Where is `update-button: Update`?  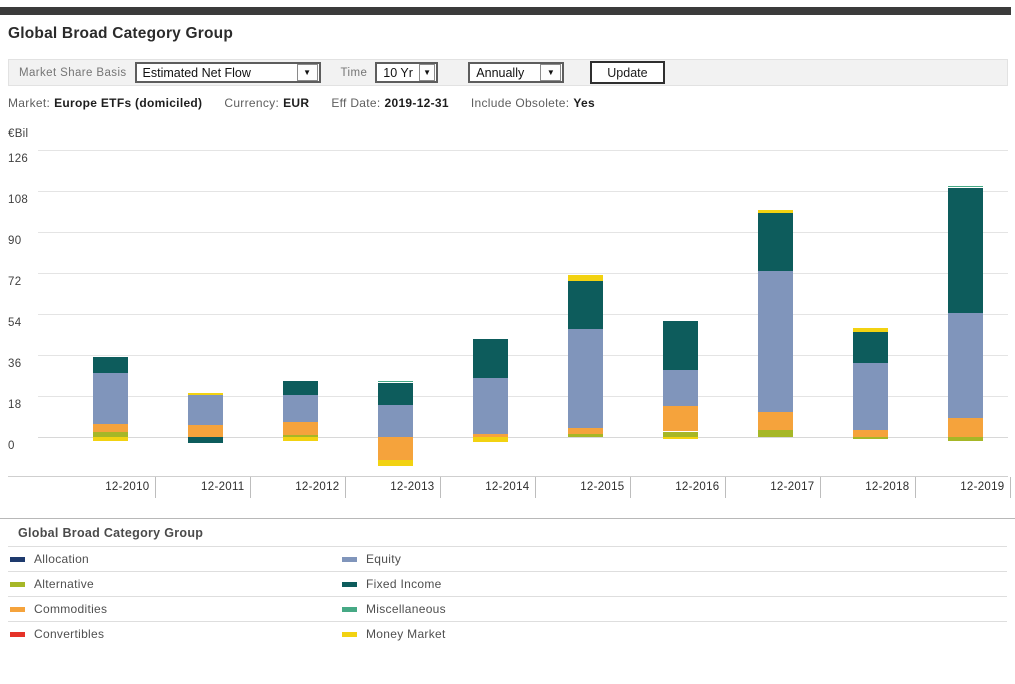 update-button: Update is located at coordinates (627, 72).